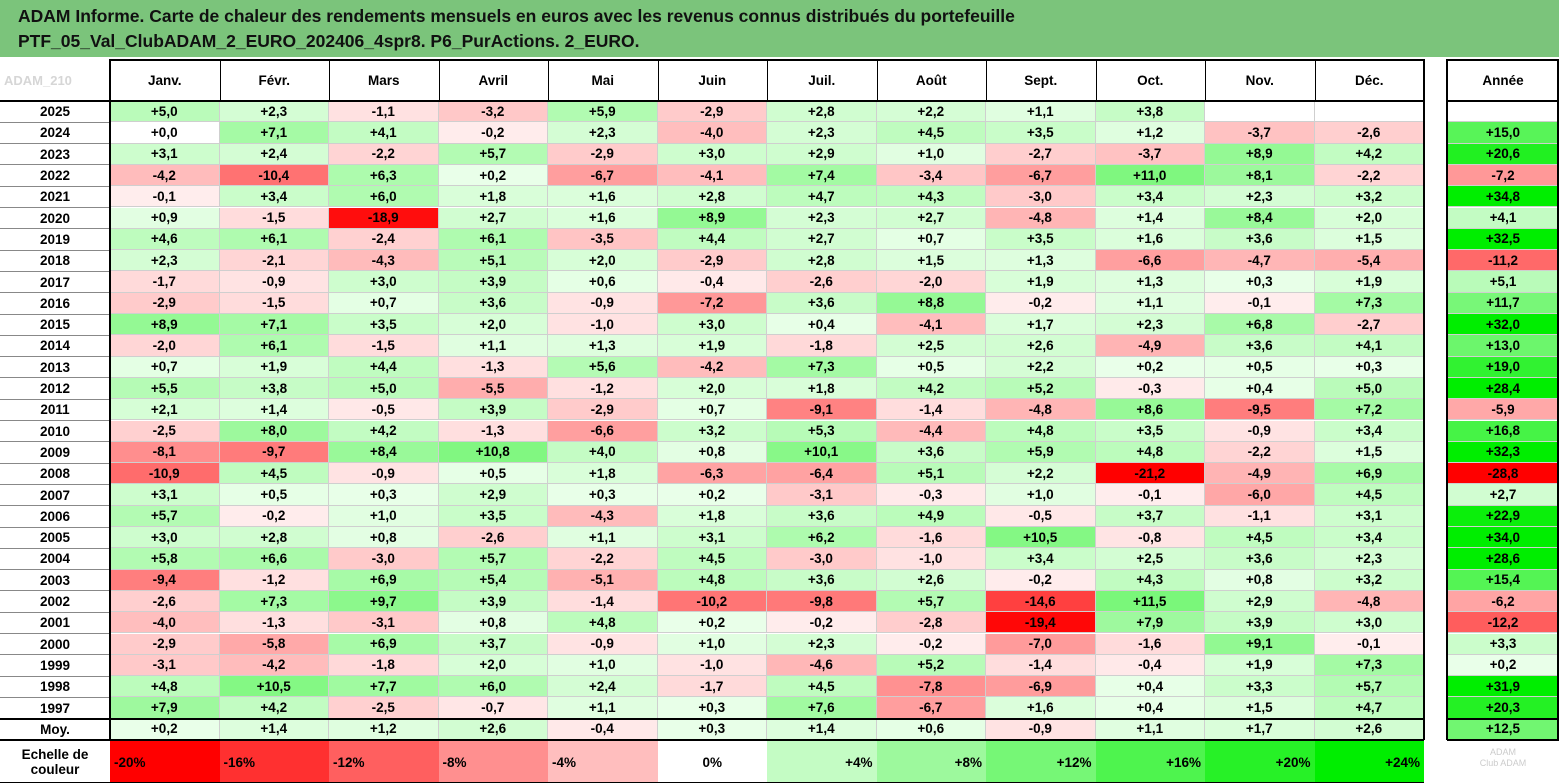 The width and height of the screenshot is (1559, 783). What do you see at coordinates (1503, 303) in the screenshot?
I see `year-total-cell: +11,7` at bounding box center [1503, 303].